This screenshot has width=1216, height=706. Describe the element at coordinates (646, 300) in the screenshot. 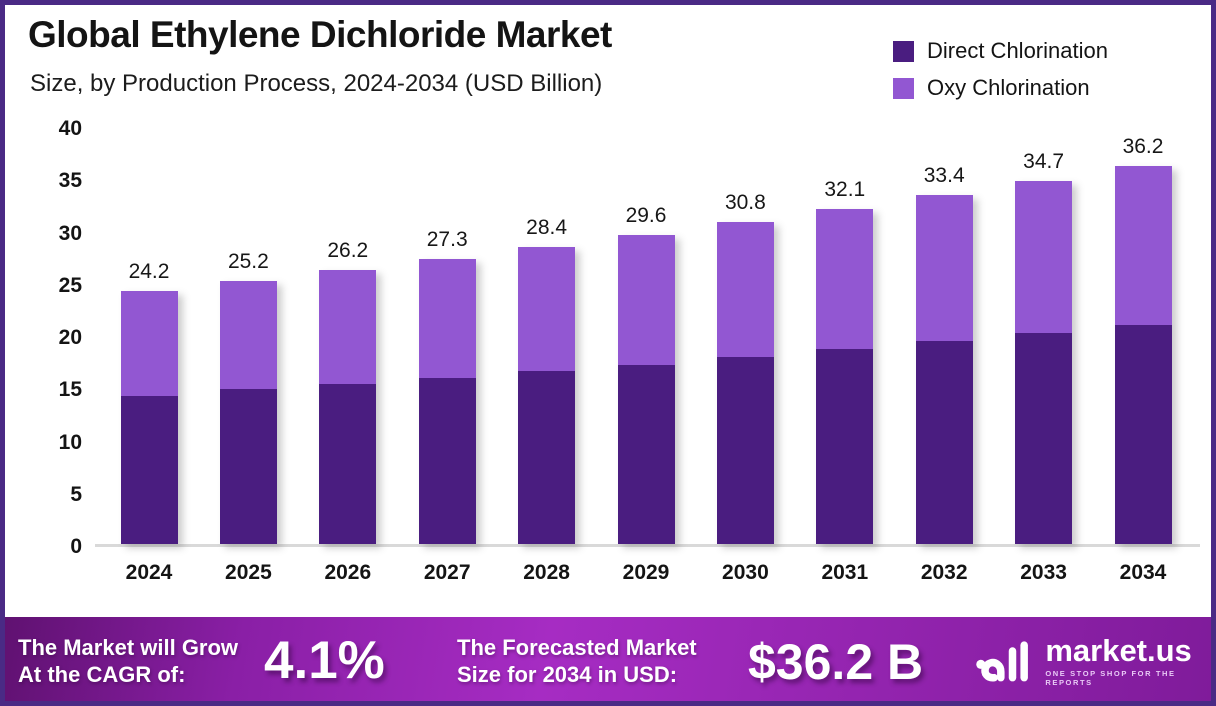

I see `bar-2029-oxy-chlorination-segment` at that location.